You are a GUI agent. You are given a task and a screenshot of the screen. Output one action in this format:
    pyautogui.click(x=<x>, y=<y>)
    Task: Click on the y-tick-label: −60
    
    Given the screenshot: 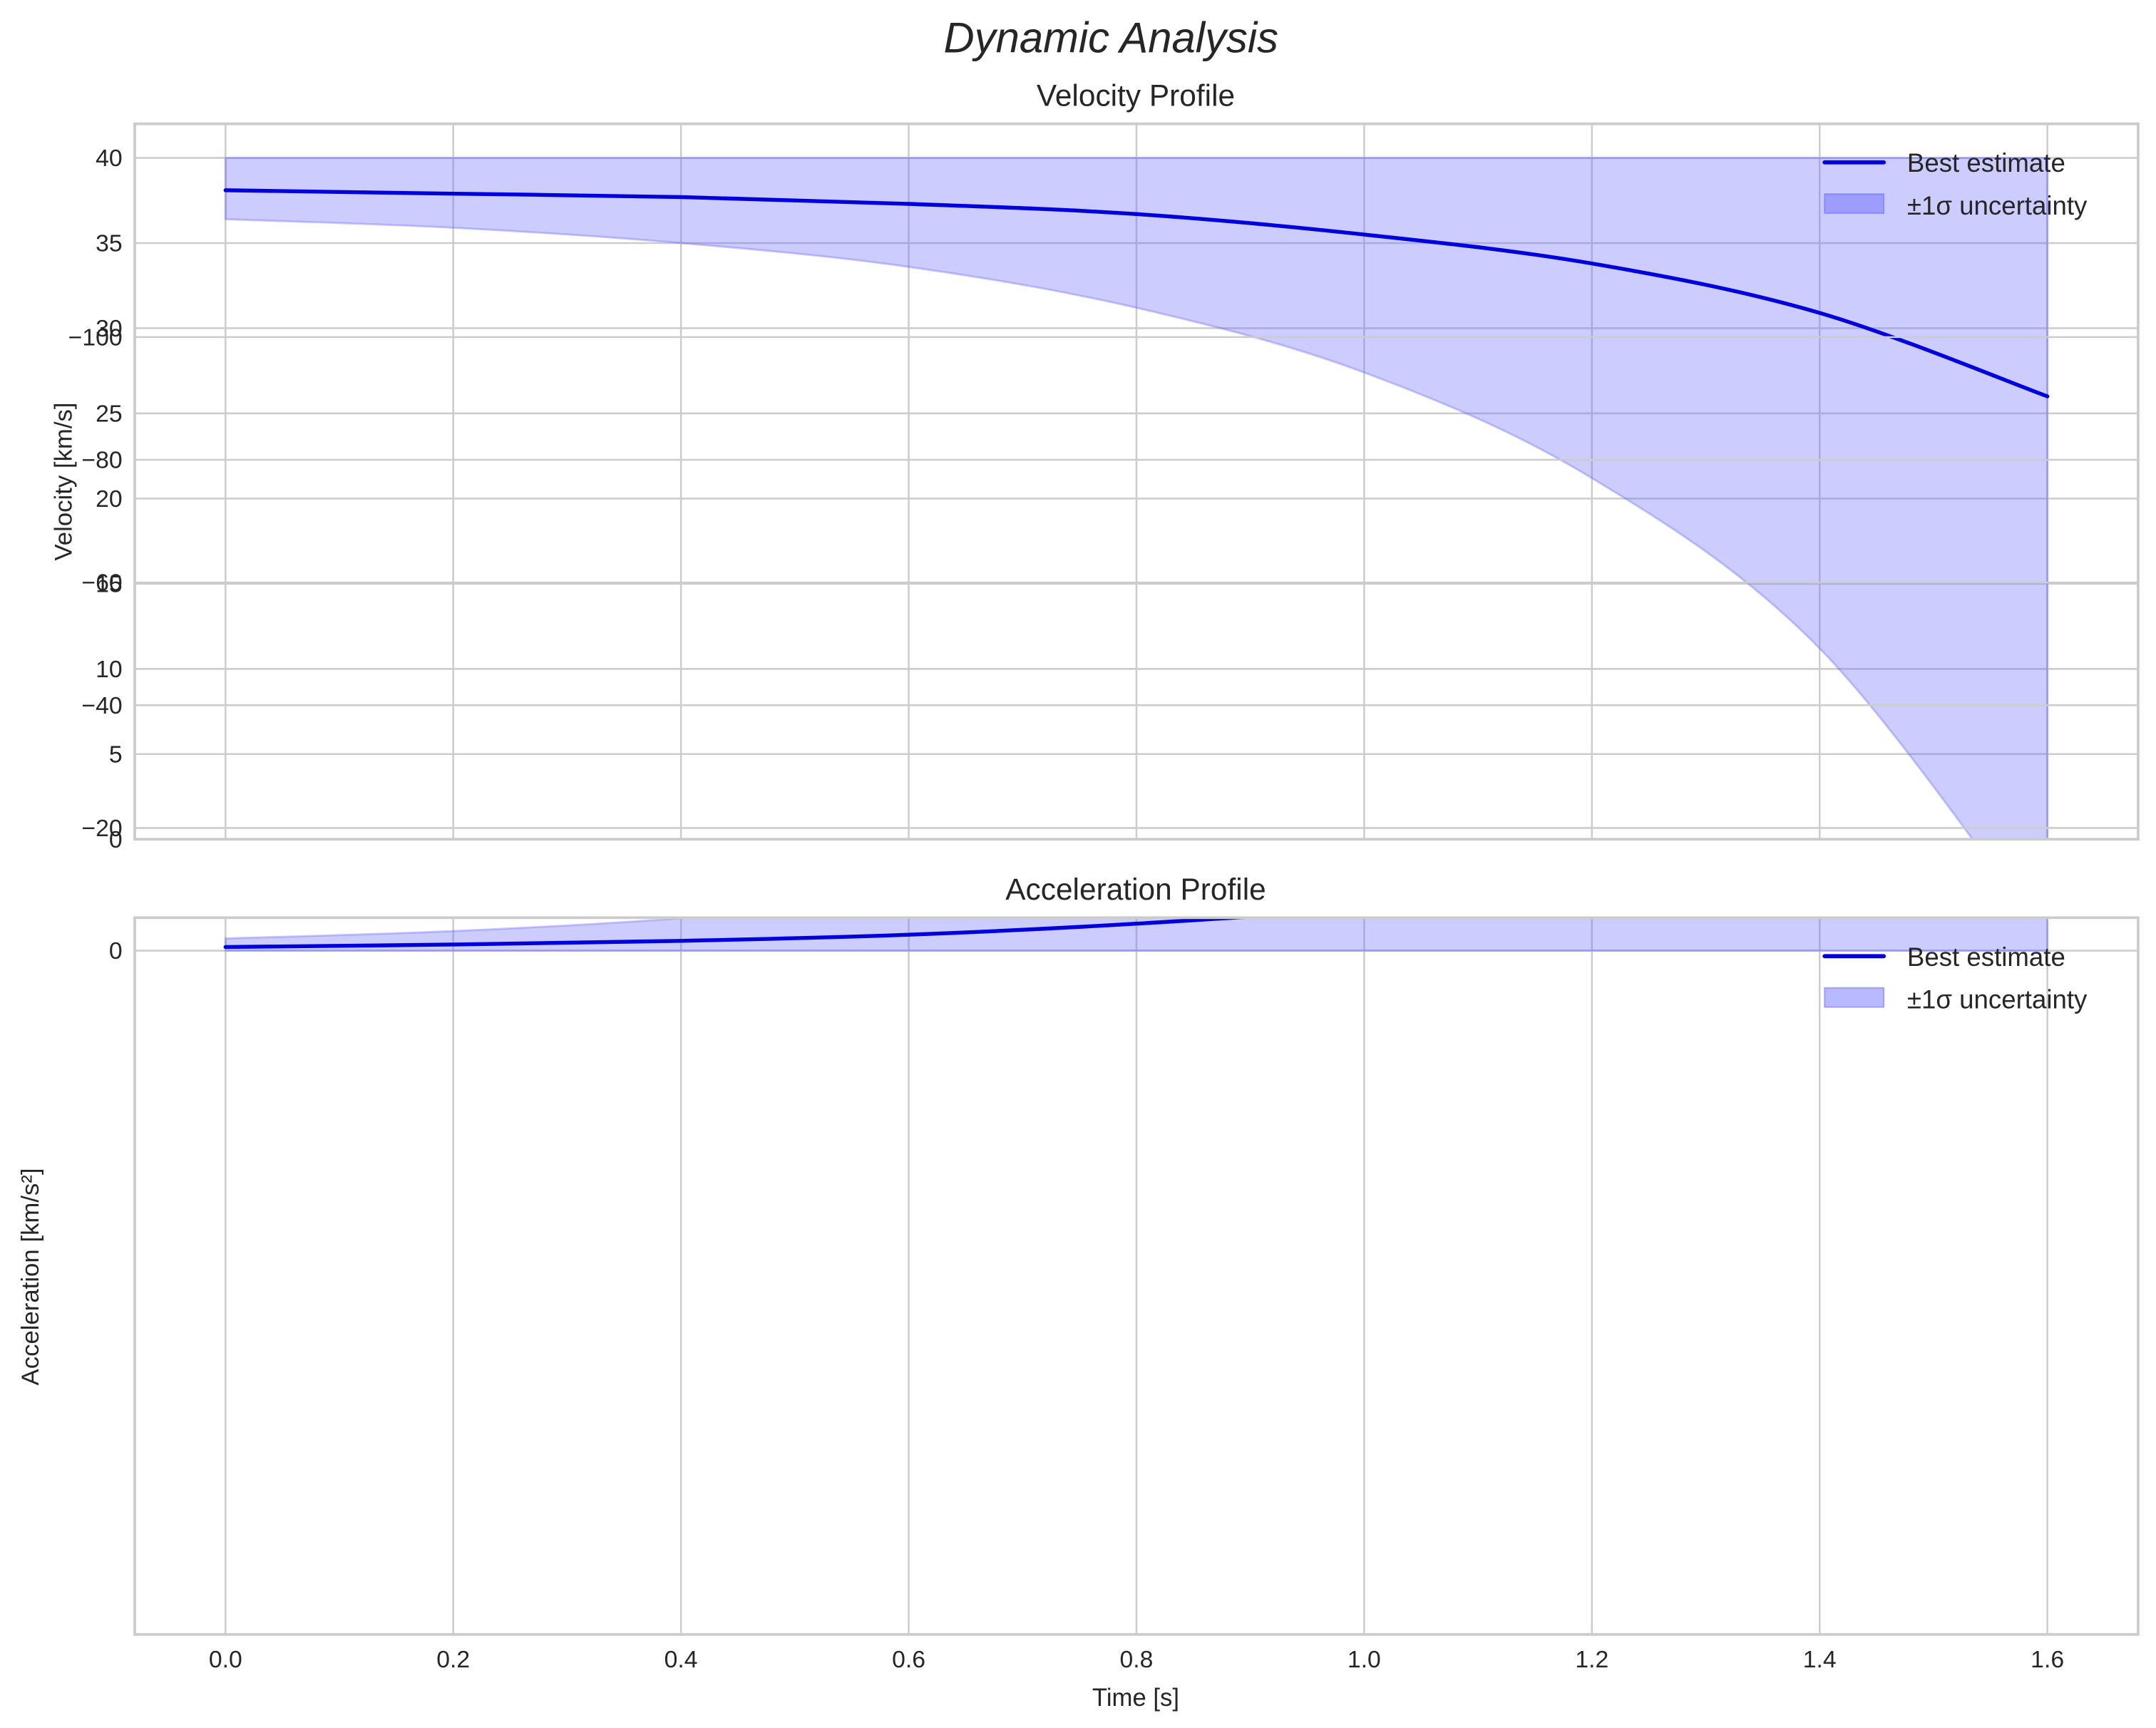 What is the action you would take?
    pyautogui.click(x=101, y=583)
    